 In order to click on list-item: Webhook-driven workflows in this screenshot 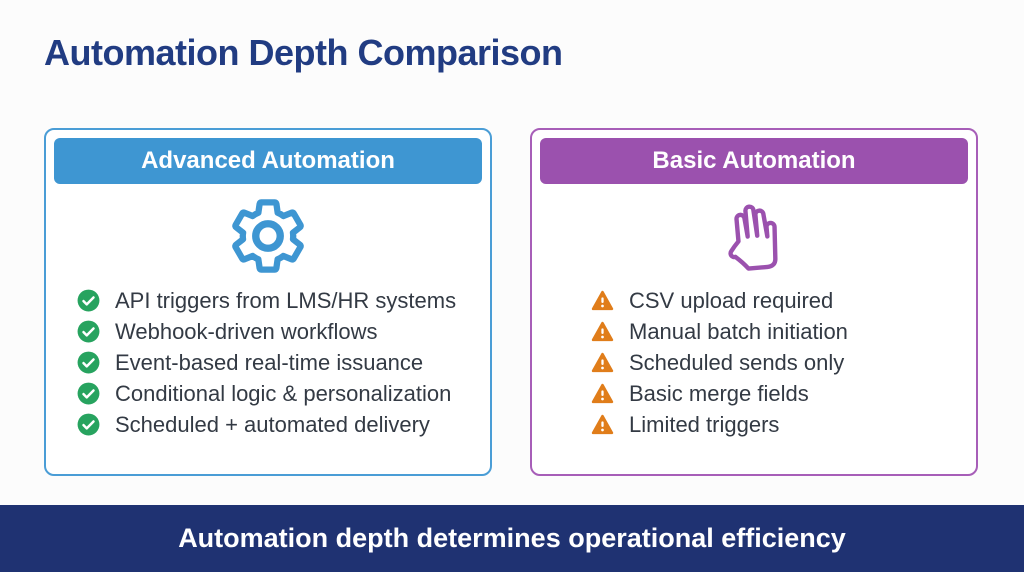, I will do `click(279, 331)`.